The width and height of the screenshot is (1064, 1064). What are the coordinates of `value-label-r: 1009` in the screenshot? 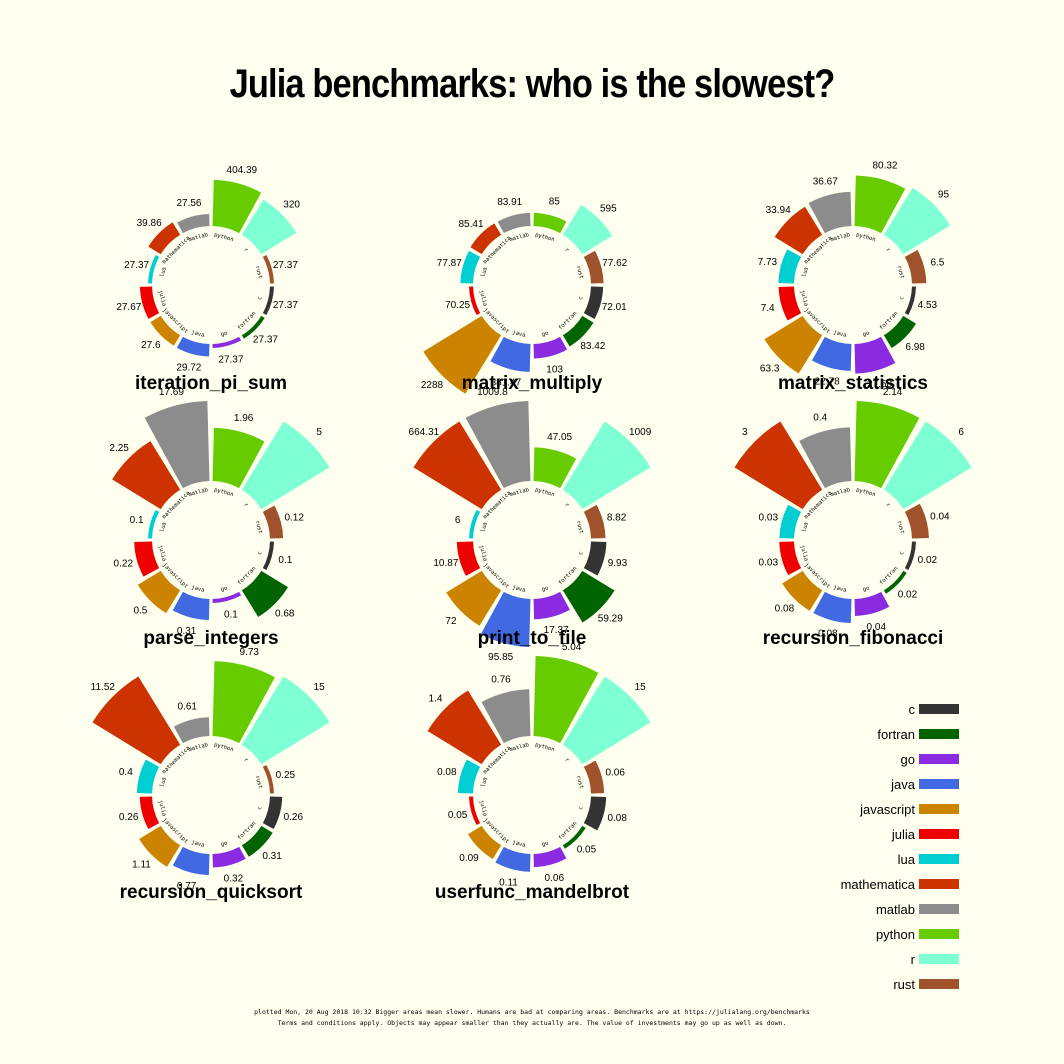 It's located at (640, 432).